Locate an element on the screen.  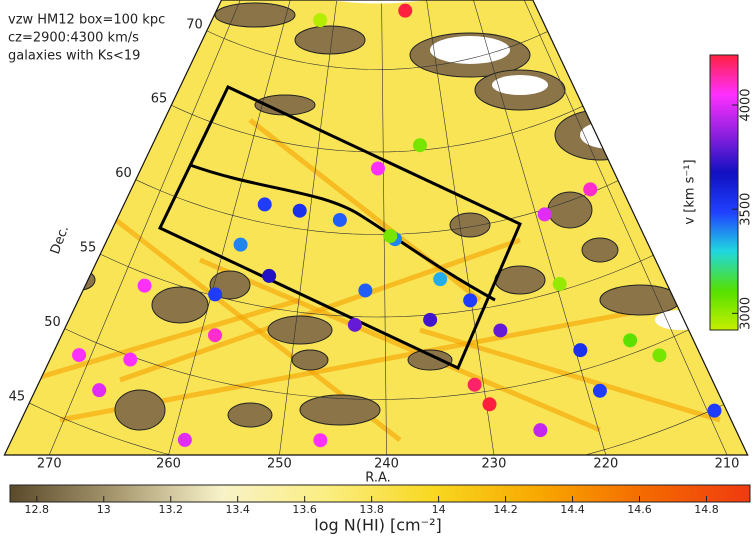
annotation: cz=2900:4300 km/s is located at coordinates (73, 38).